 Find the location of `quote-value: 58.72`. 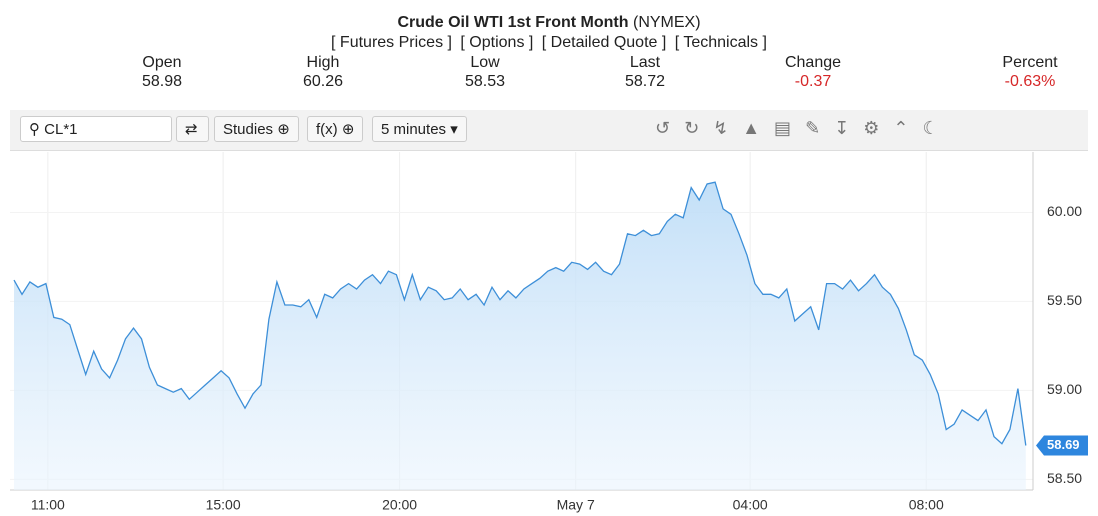

quote-value: 58.72 is located at coordinates (645, 81).